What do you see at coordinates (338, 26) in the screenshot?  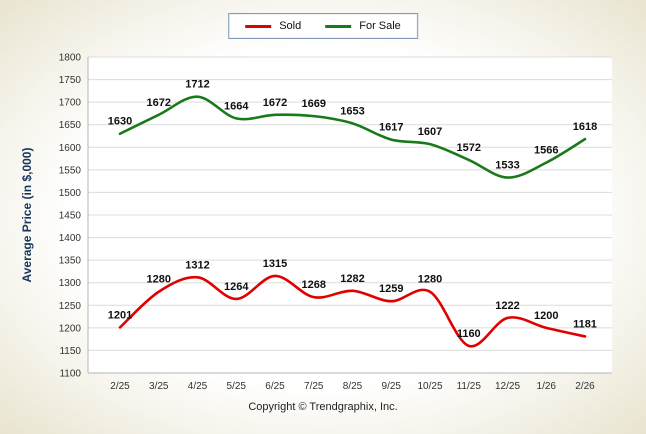 I see `legend-line-swatch-for-sale` at bounding box center [338, 26].